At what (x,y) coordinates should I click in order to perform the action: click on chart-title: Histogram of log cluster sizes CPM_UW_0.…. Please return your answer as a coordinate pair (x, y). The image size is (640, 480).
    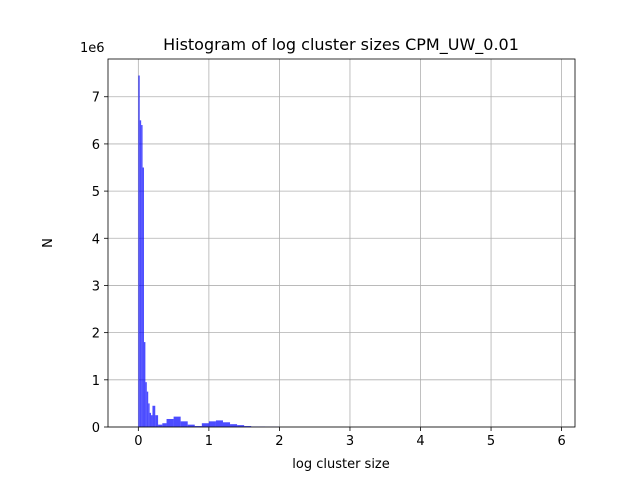
    Looking at the image, I should click on (341, 45).